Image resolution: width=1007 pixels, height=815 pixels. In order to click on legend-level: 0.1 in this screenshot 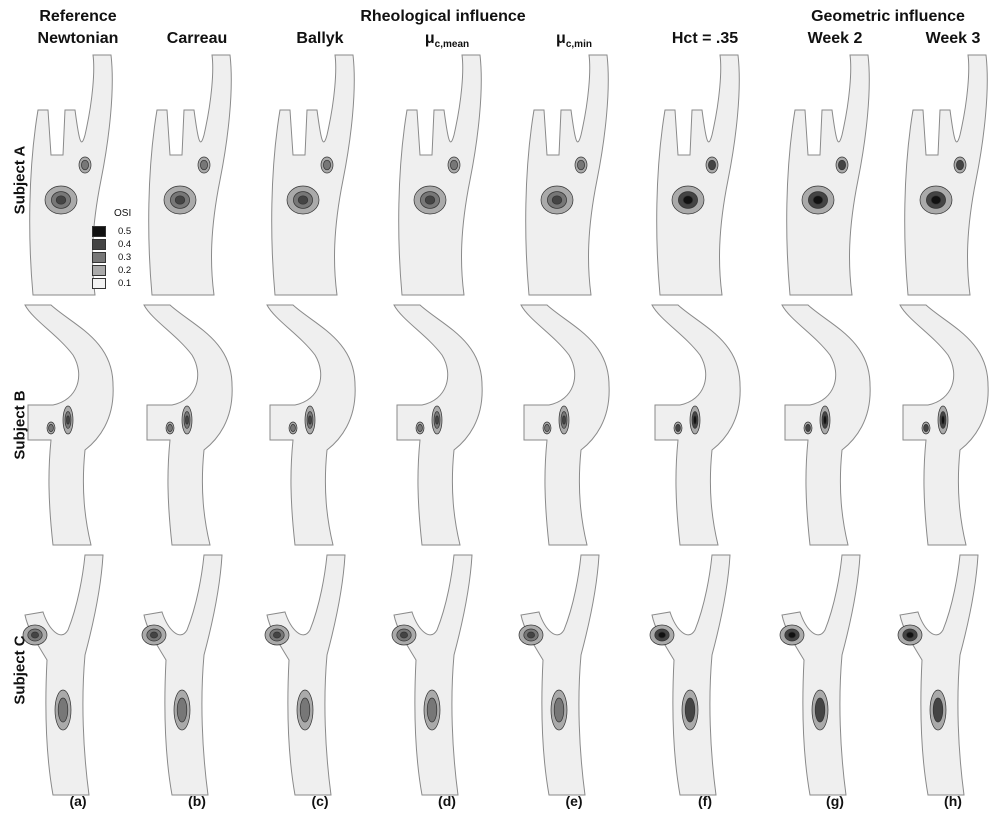, I will do `click(125, 283)`.